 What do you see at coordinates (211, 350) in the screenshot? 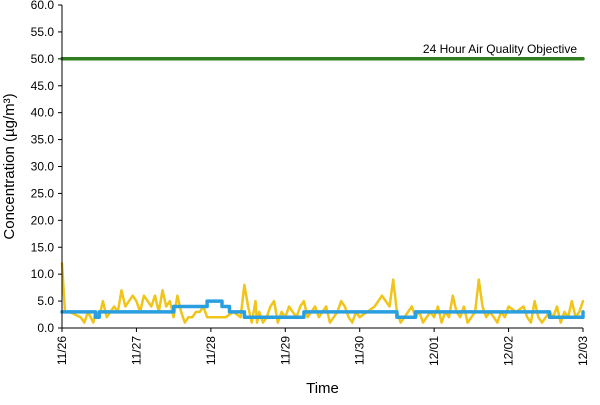
I see `x-tick-label: 11/28` at bounding box center [211, 350].